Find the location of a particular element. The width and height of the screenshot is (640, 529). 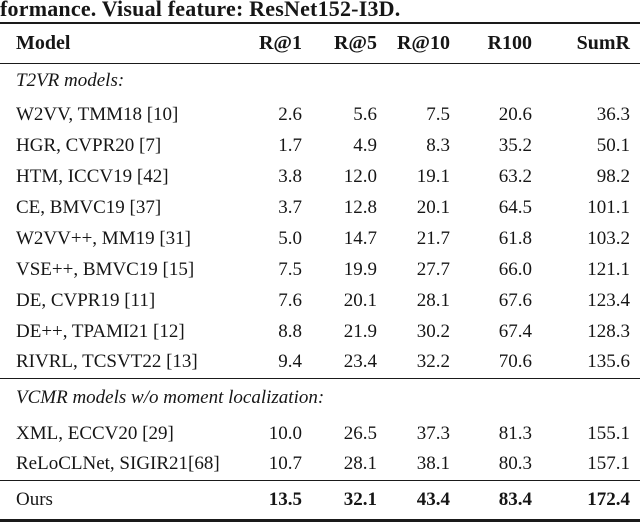

metric-value: 128.3 is located at coordinates (608, 331).